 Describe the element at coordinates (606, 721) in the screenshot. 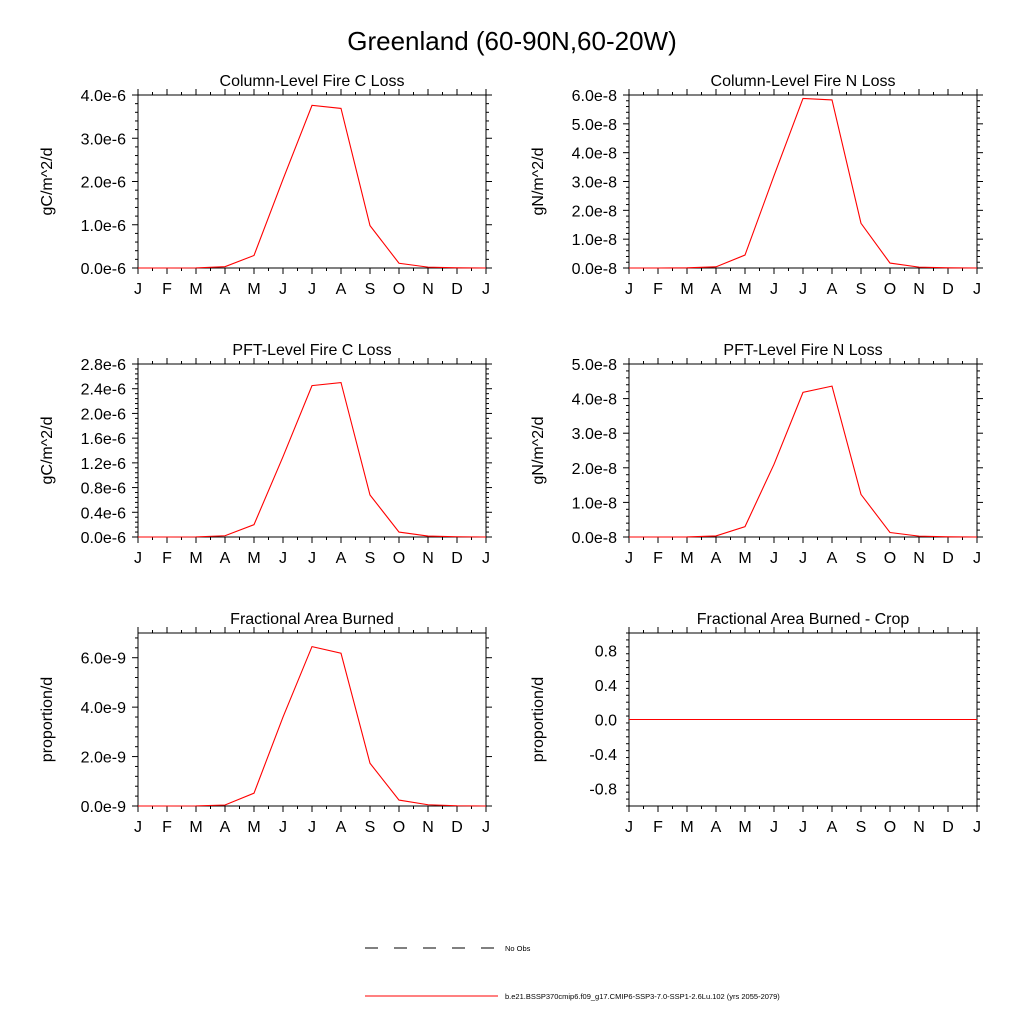

I see `y-tick-label: 0.0` at that location.